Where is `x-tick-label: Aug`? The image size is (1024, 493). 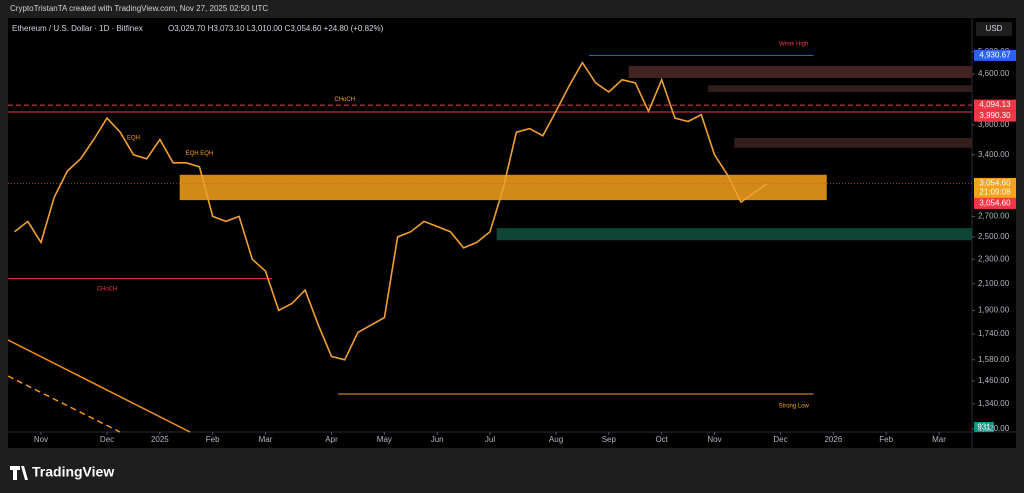 x-tick-label: Aug is located at coordinates (556, 439).